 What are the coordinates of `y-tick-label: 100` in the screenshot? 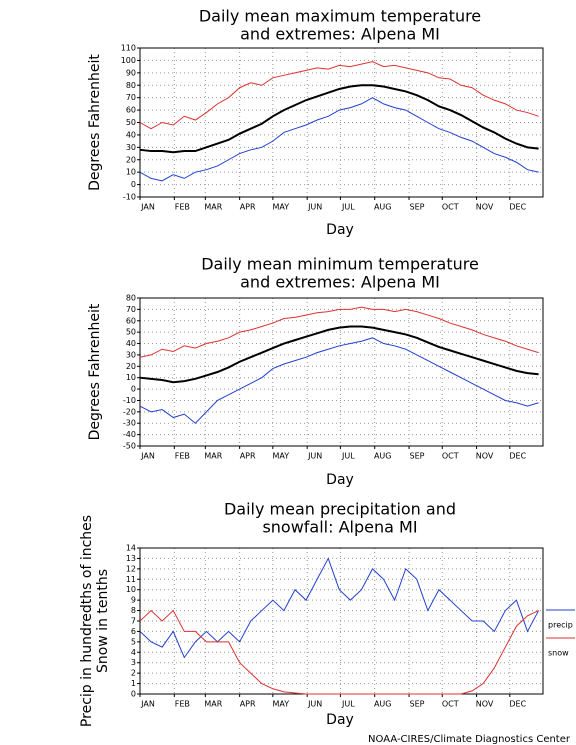 It's located at (128, 60).